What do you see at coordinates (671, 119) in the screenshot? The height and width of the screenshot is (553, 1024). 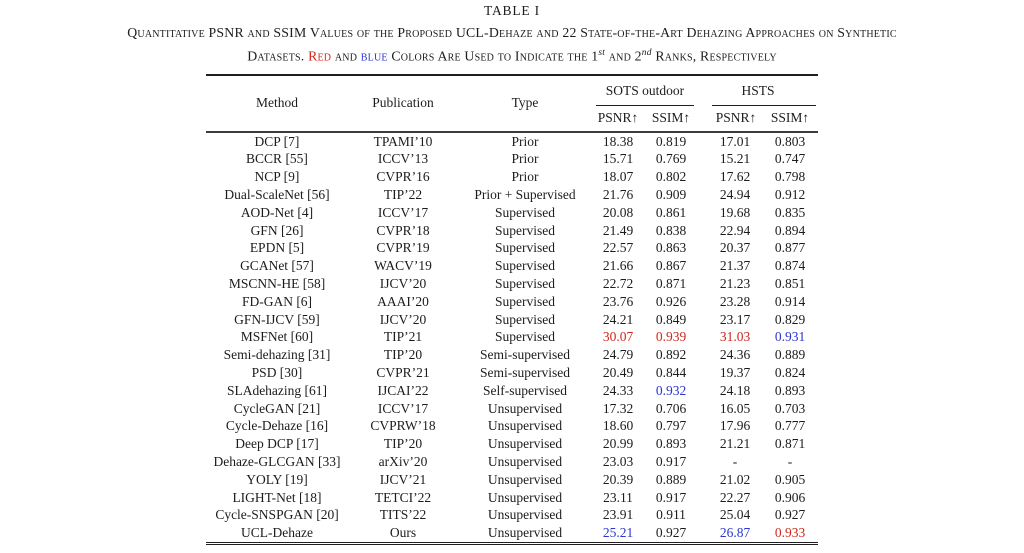 I see `metric-header-sots-ssim: SSIM↑` at bounding box center [671, 119].